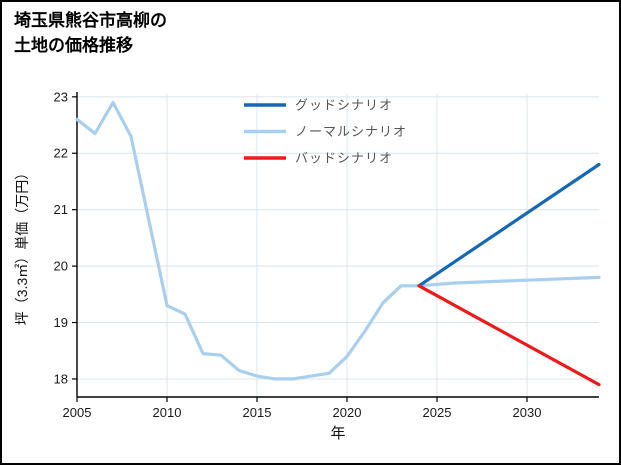  I want to click on chart-title-line-1: 埼玉県熊谷市高柳の, so click(90, 20).